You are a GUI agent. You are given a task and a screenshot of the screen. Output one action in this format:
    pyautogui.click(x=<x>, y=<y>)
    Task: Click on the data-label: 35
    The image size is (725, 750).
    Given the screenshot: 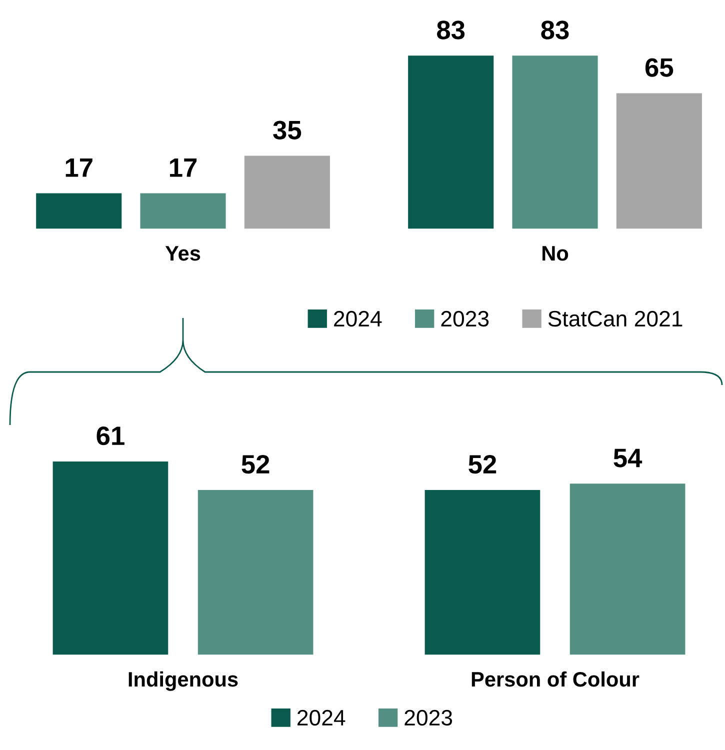 What is the action you would take?
    pyautogui.click(x=287, y=130)
    